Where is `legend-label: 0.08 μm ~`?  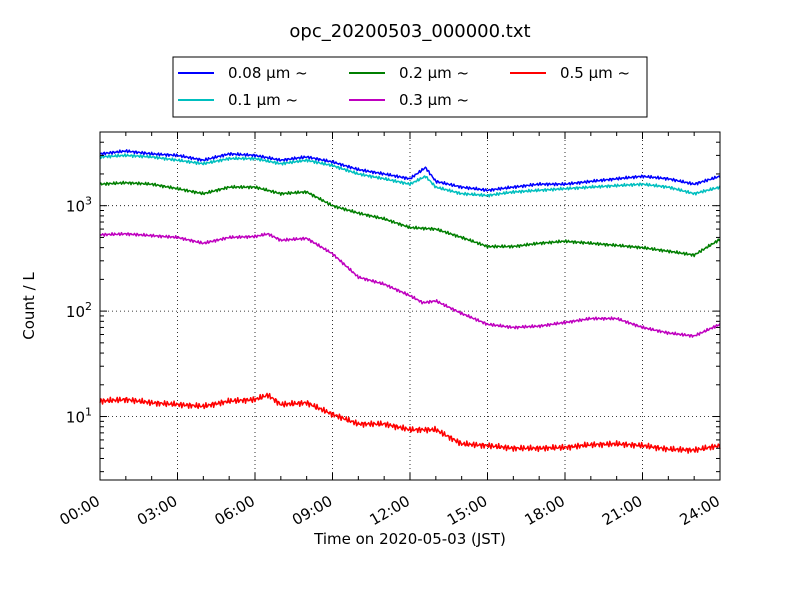
legend-label: 0.08 μm ~ is located at coordinates (268, 73).